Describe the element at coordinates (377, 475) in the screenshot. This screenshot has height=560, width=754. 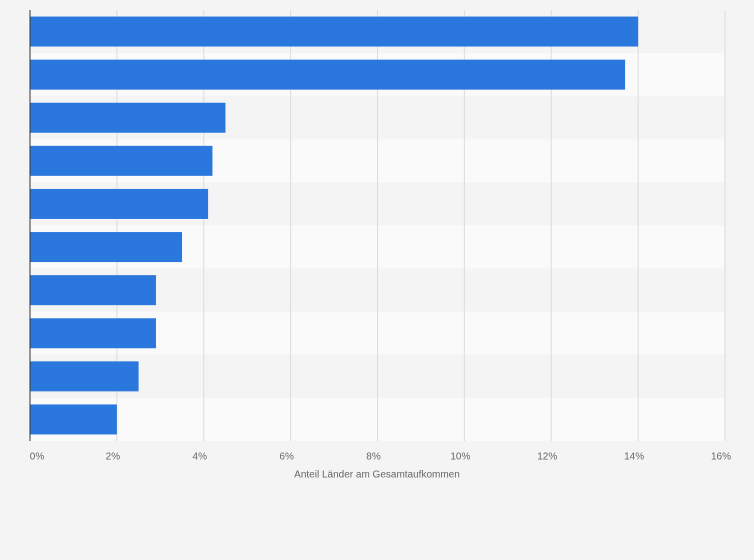
I see `x-axis-label: Anteil Länder am Gesamtaufkommen` at that location.